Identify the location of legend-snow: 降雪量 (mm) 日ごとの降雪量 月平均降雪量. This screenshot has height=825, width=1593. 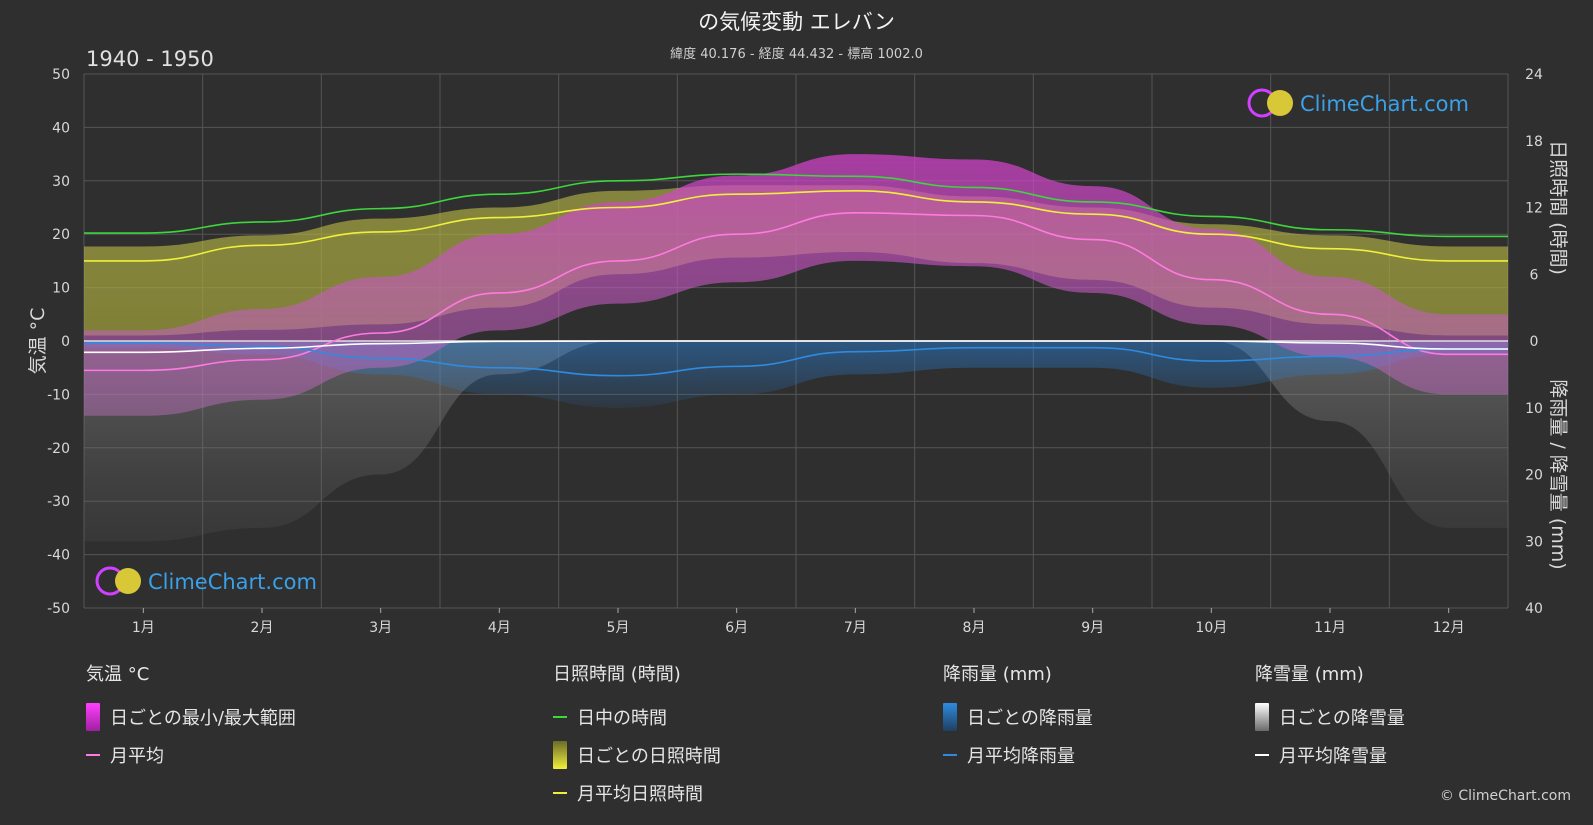
(1330, 717).